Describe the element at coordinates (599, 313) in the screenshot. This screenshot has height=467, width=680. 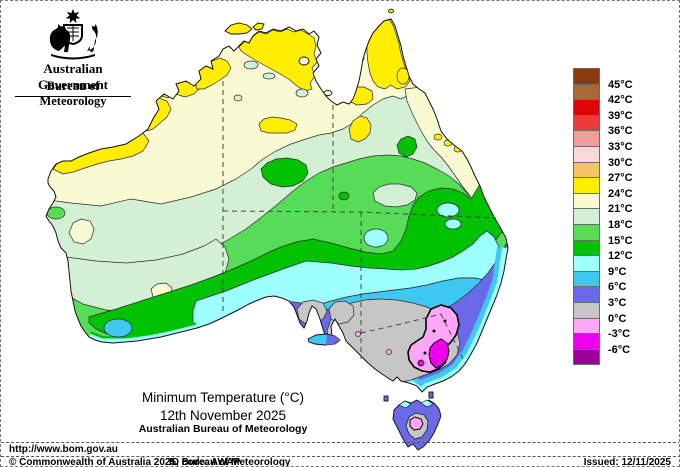
I see `legend-color-swatch: 0°C` at that location.